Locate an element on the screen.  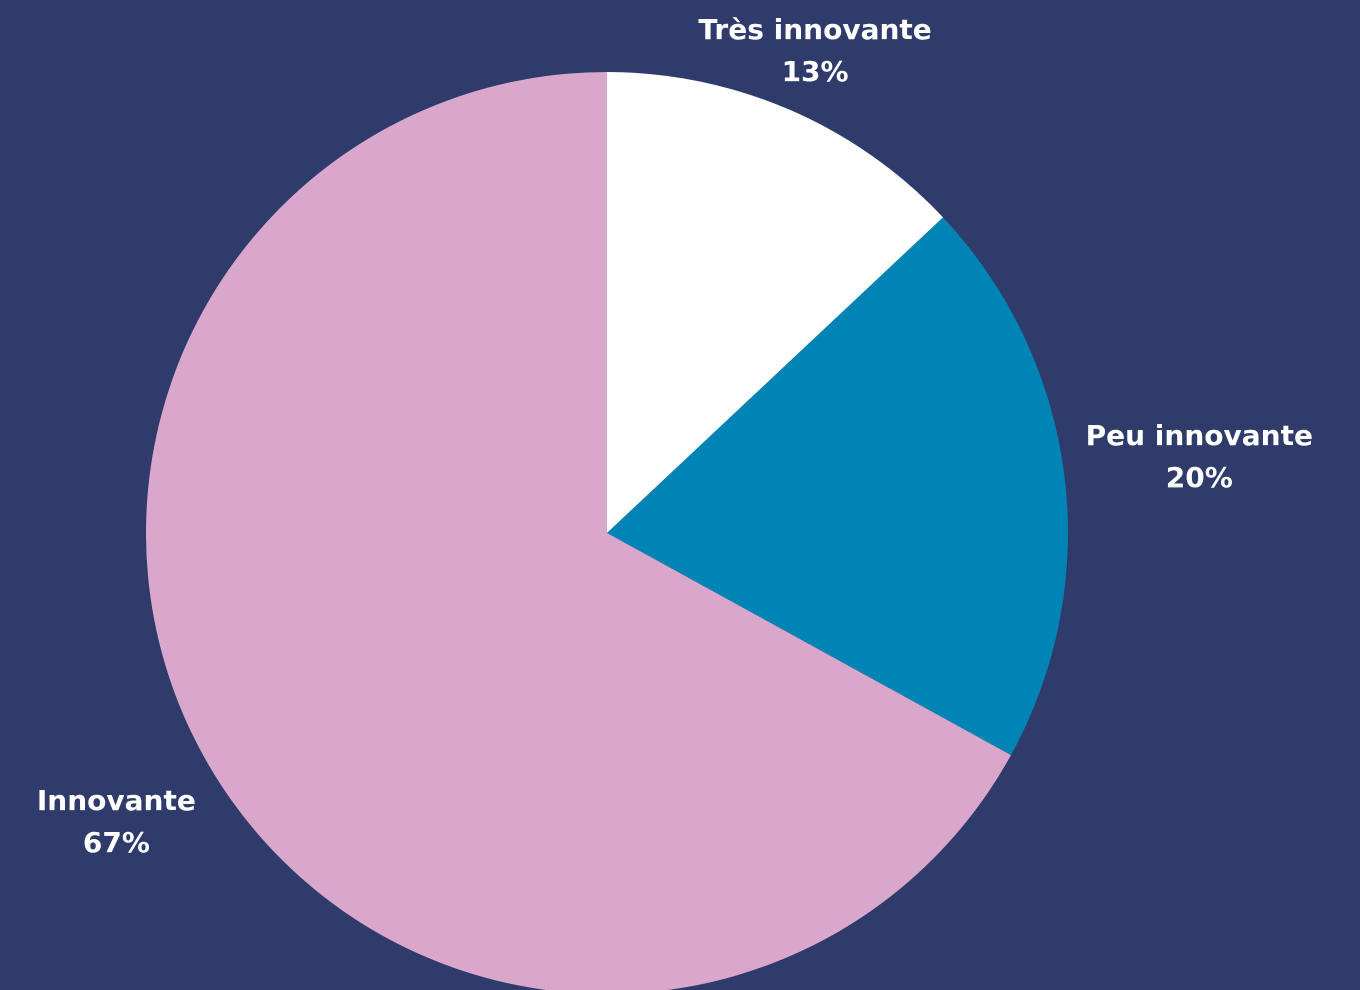
slice-value-label: 13% is located at coordinates (815, 71).